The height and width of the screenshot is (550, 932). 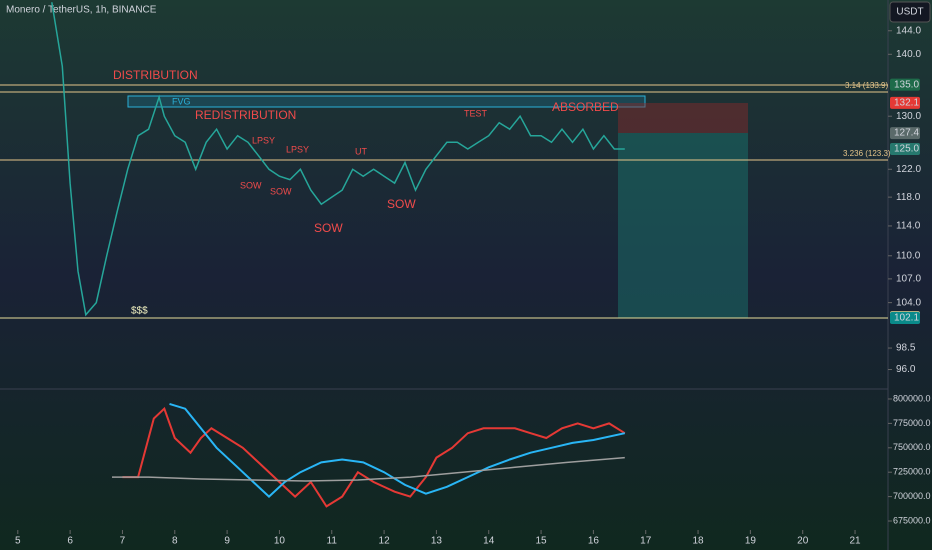 I want to click on price-label: 127.4, so click(x=906, y=133).